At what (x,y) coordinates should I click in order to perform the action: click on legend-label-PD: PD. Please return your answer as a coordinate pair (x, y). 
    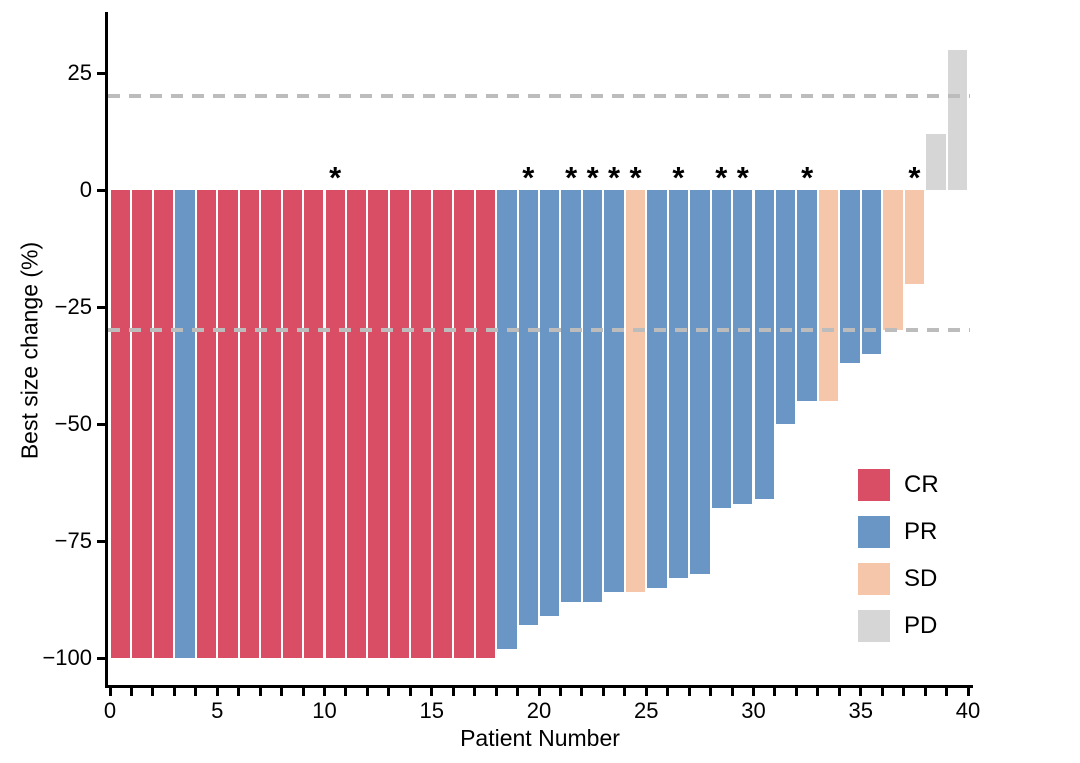
    Looking at the image, I should click on (921, 625).